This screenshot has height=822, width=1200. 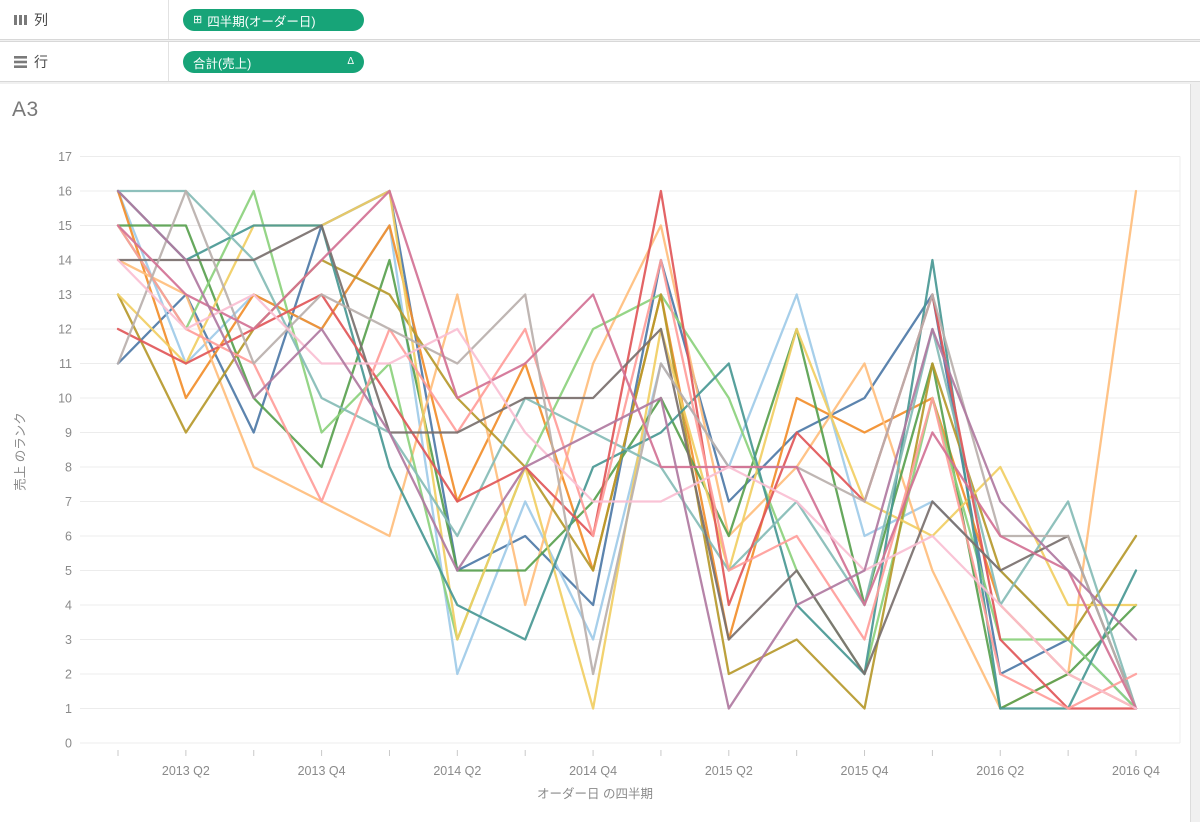 What do you see at coordinates (41, 61) in the screenshot?
I see `rows-shelf-label: 行` at bounding box center [41, 61].